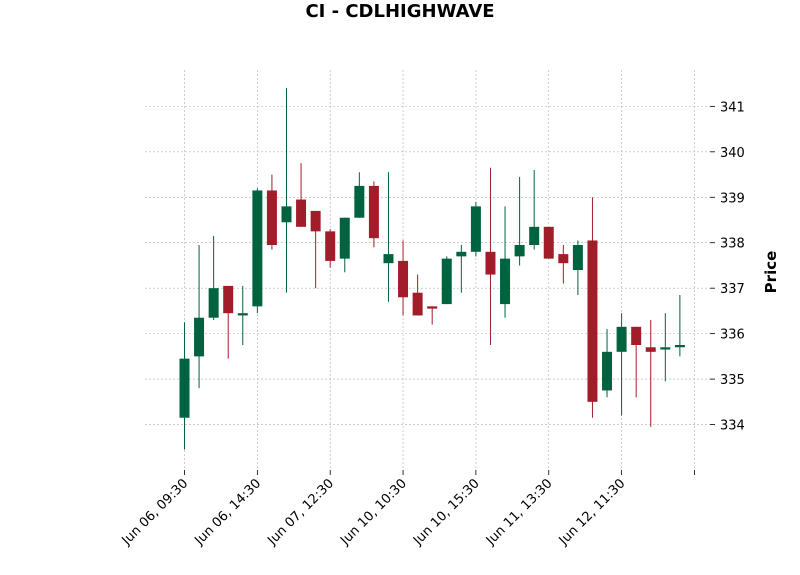 The image size is (800, 575). What do you see at coordinates (228, 512) in the screenshot?
I see `x-tick-label: Jun 06, 14:30` at bounding box center [228, 512].